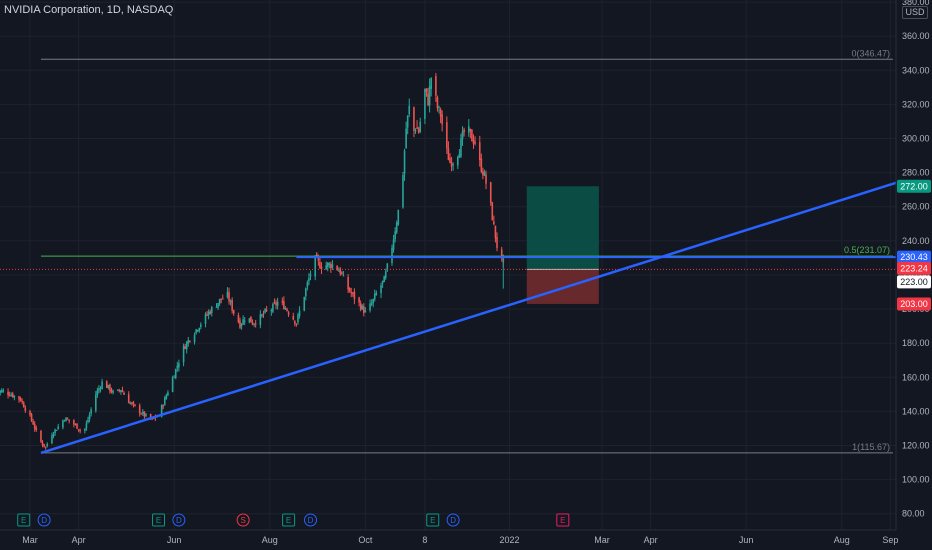 The height and width of the screenshot is (550, 932). I want to click on target-zone, so click(562, 228).